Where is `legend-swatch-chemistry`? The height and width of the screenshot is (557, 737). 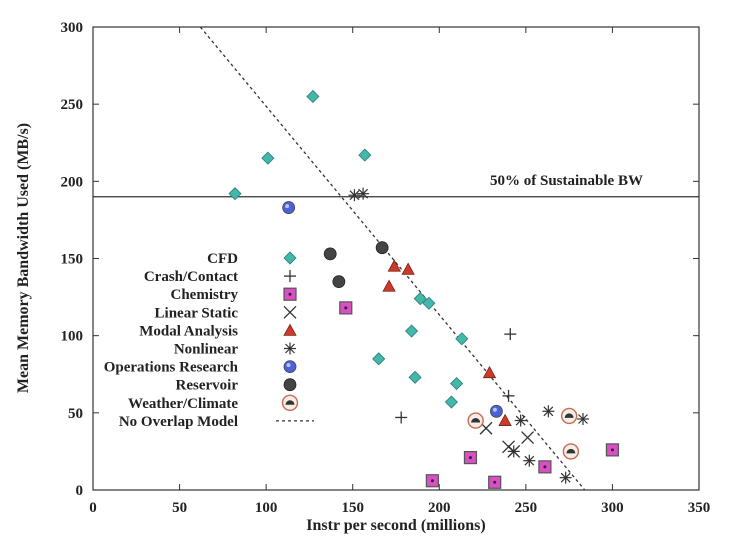
legend-swatch-chemistry is located at coordinates (290, 294).